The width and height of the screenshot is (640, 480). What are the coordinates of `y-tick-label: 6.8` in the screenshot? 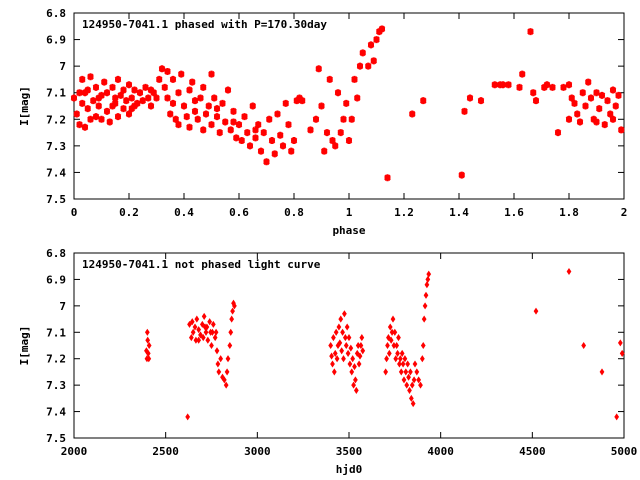 It's located at (56, 253).